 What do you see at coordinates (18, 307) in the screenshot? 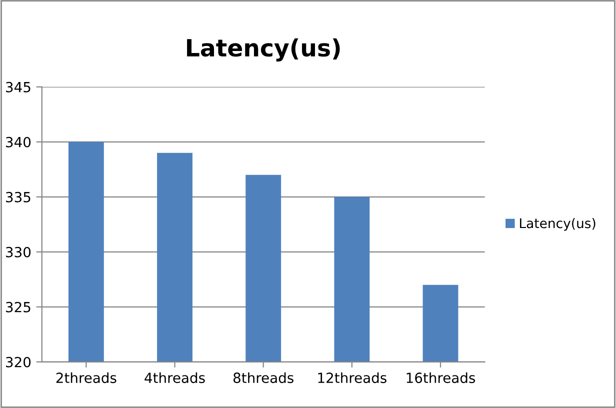
I see `y-tick-label: 325` at bounding box center [18, 307].